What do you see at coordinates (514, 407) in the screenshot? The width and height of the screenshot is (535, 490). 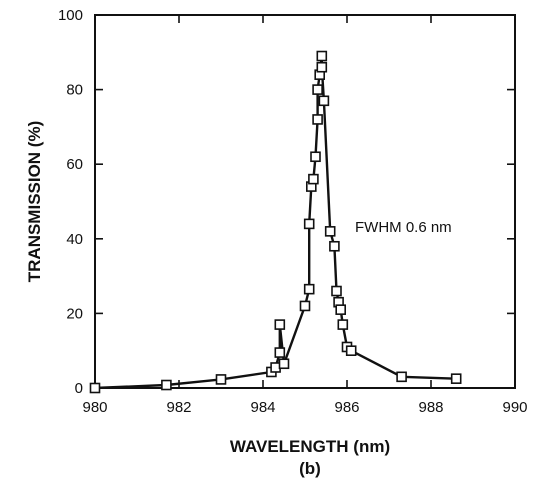 I see `x-tick-label: 990` at bounding box center [514, 407].